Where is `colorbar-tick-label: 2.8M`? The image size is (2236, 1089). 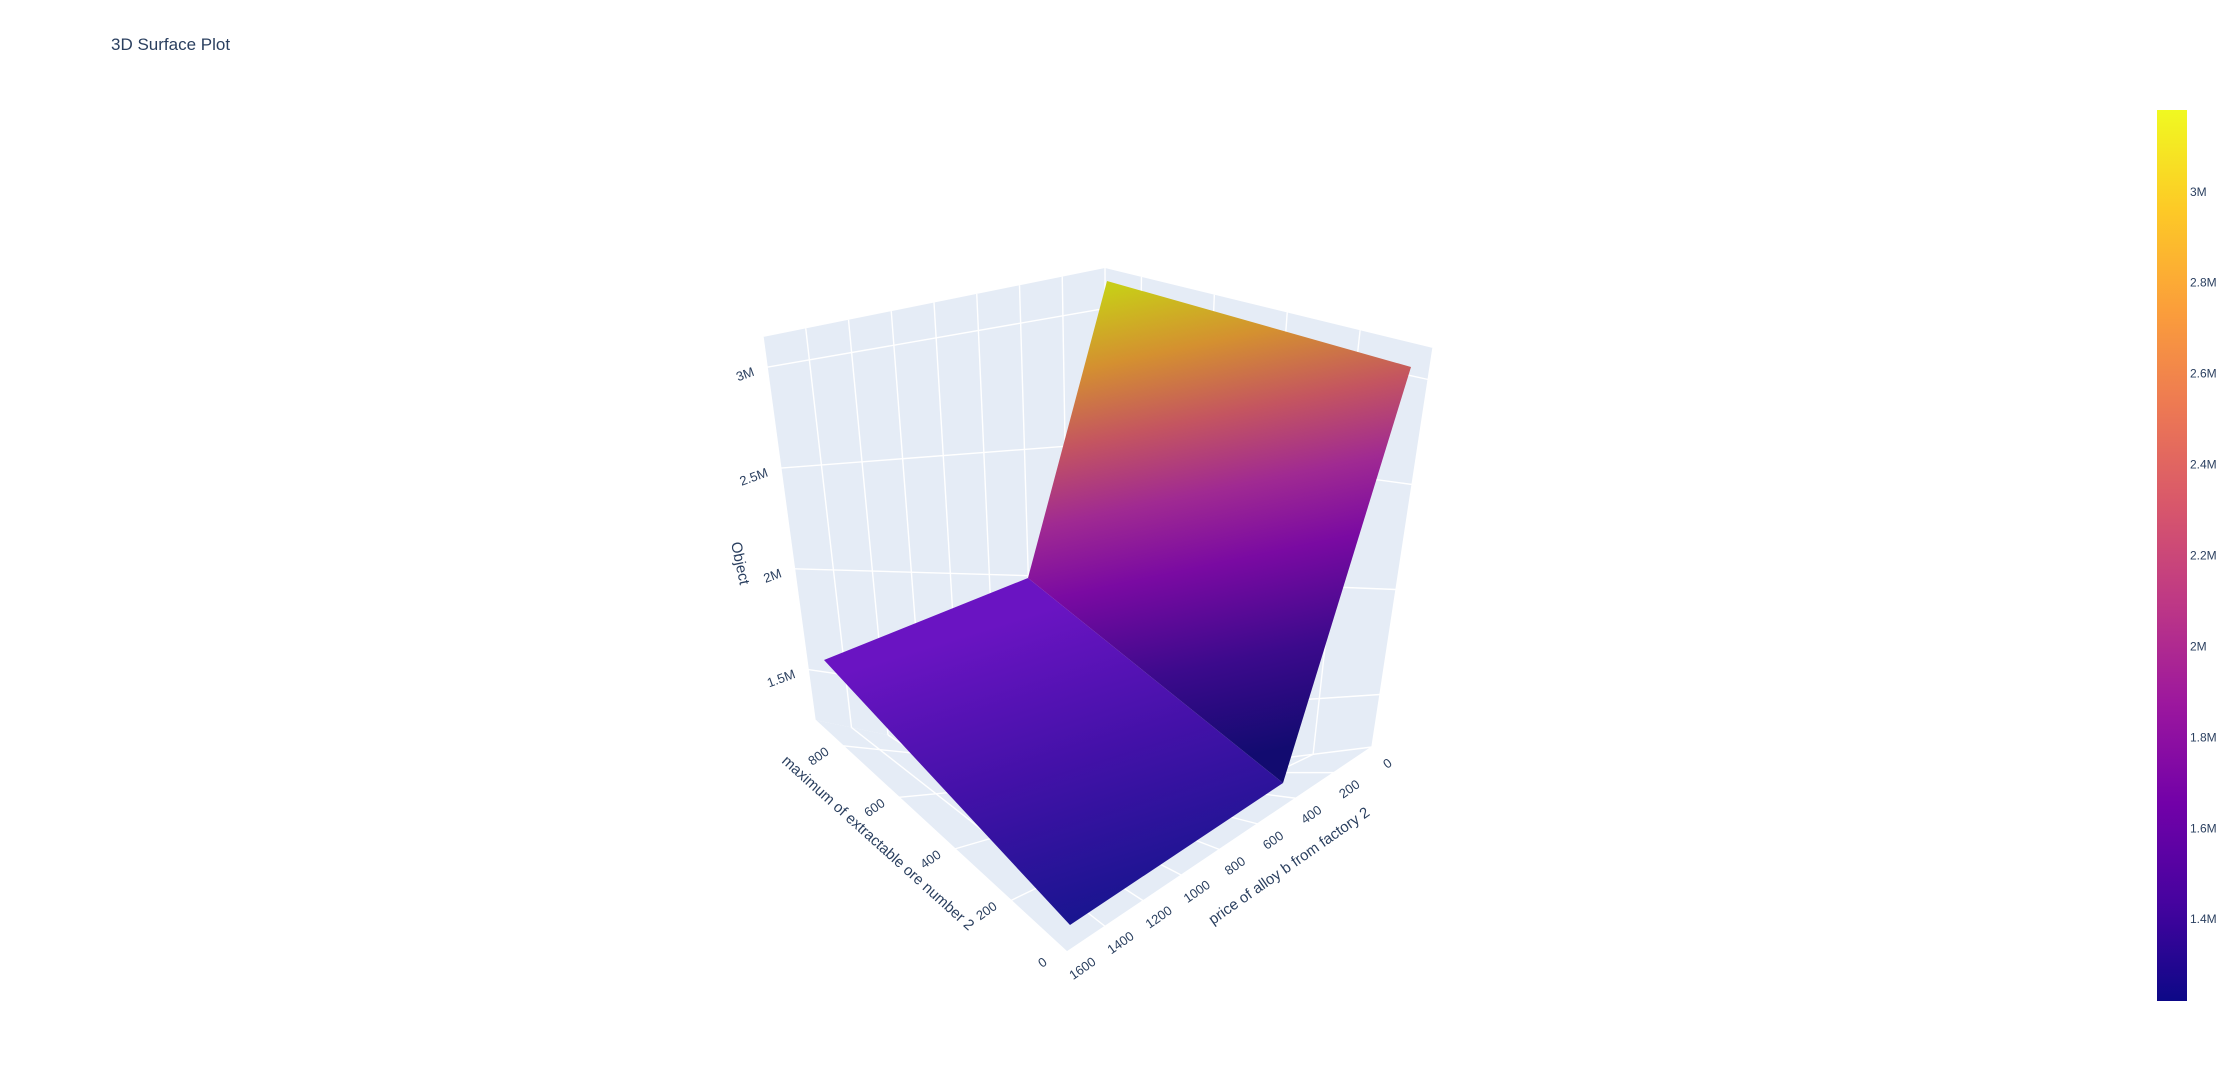 colorbar-tick-label: 2.8M is located at coordinates (2203, 283).